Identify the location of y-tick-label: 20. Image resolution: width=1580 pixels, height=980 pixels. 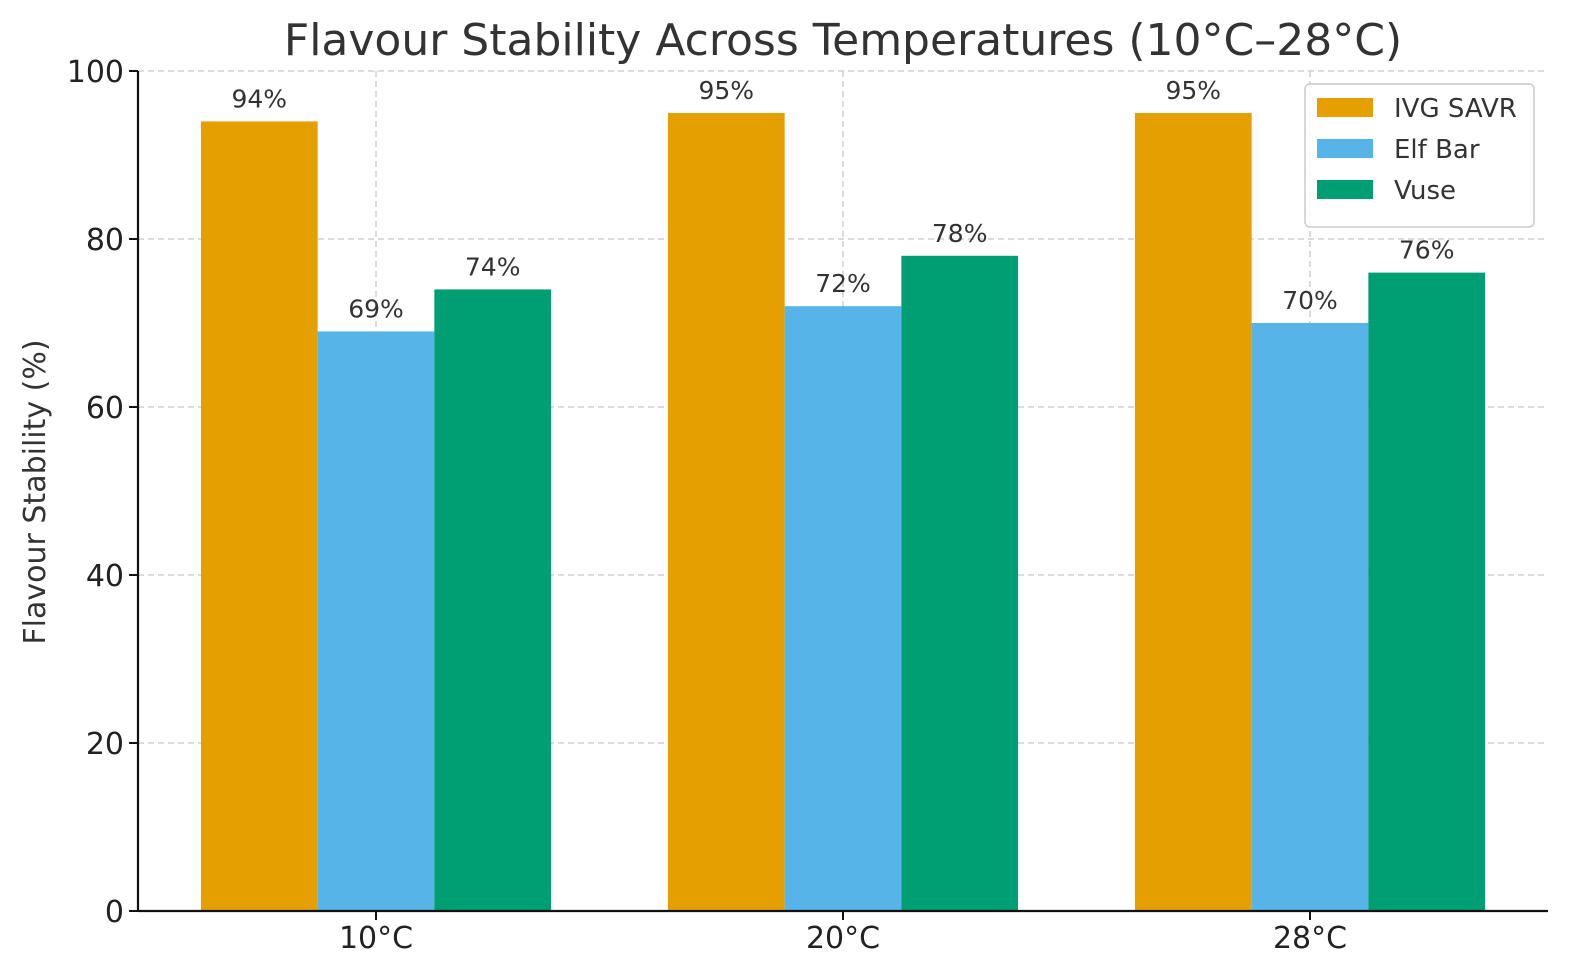
(105, 744).